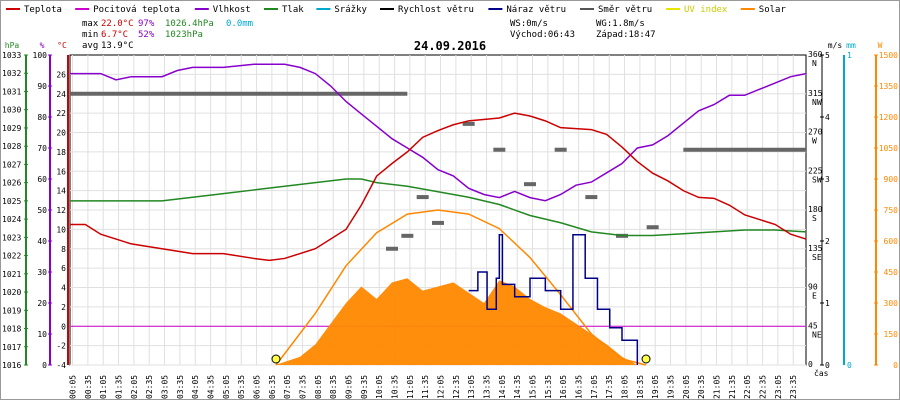 The image size is (900, 400). Describe the element at coordinates (379, 387) in the screenshot. I see `tick-time: 10:05` at that location.